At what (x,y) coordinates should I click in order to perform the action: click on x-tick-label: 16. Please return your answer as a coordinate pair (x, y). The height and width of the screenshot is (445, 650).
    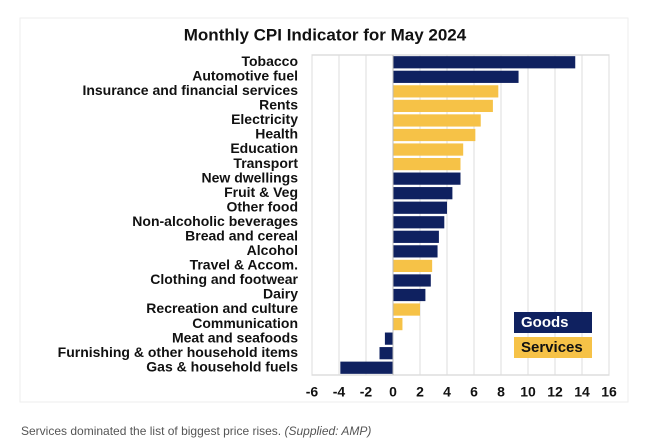
    Looking at the image, I should click on (609, 392).